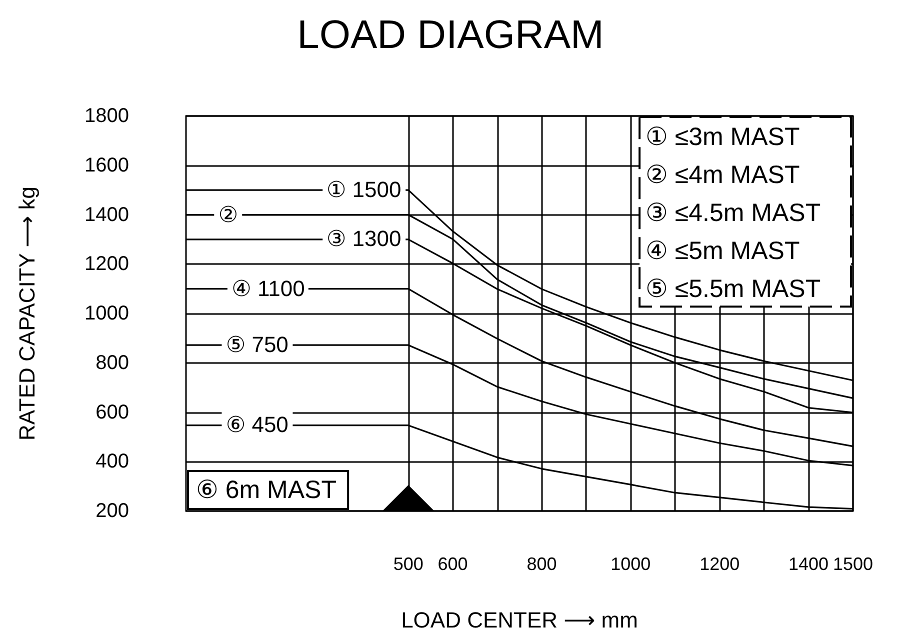 This screenshot has height=644, width=901. I want to click on y-tick-label: 200, so click(112, 511).